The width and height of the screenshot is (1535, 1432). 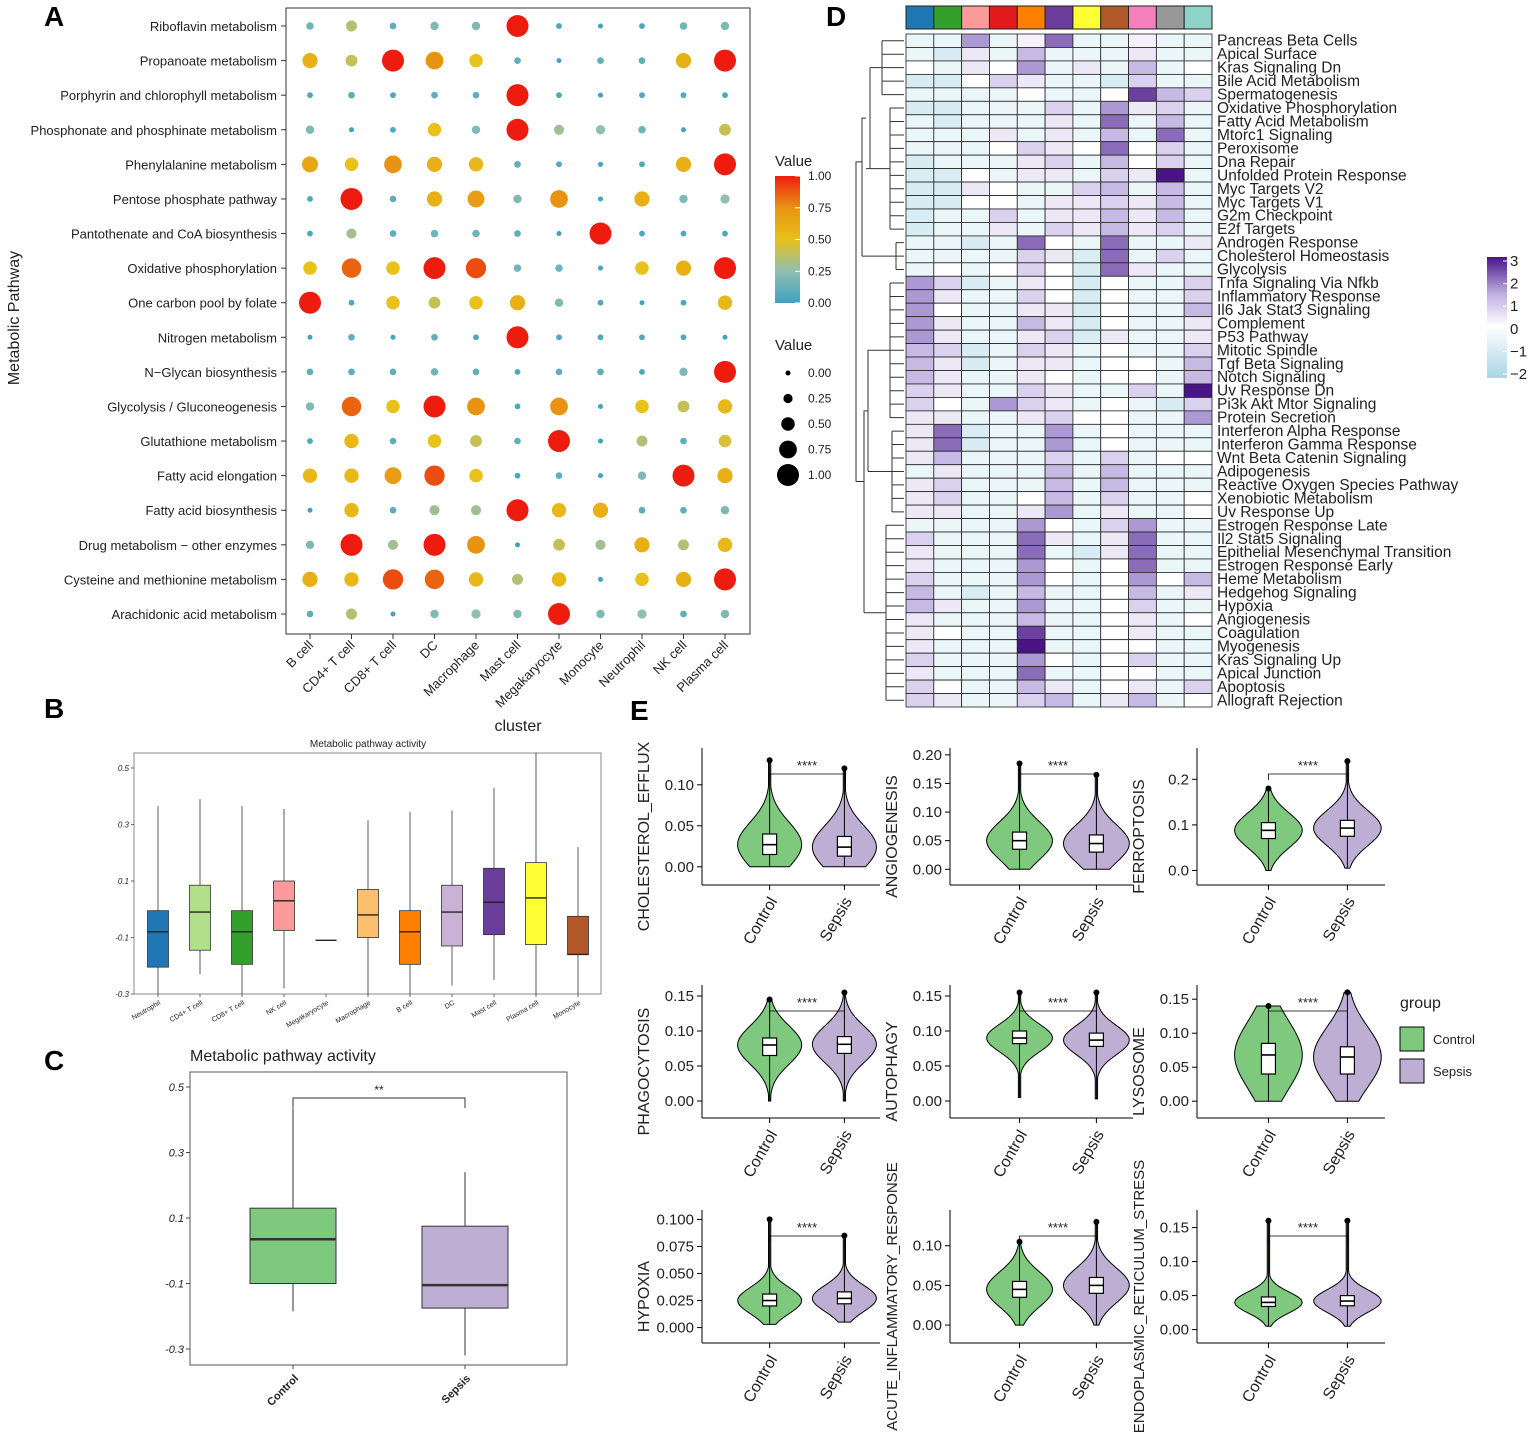 I want to click on violin-group-label-ferroptosis-control: Control, so click(x=1259, y=921).